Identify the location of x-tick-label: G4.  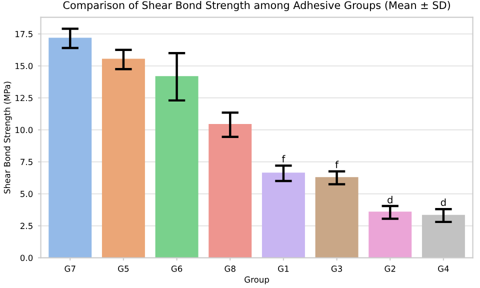
(443, 269).